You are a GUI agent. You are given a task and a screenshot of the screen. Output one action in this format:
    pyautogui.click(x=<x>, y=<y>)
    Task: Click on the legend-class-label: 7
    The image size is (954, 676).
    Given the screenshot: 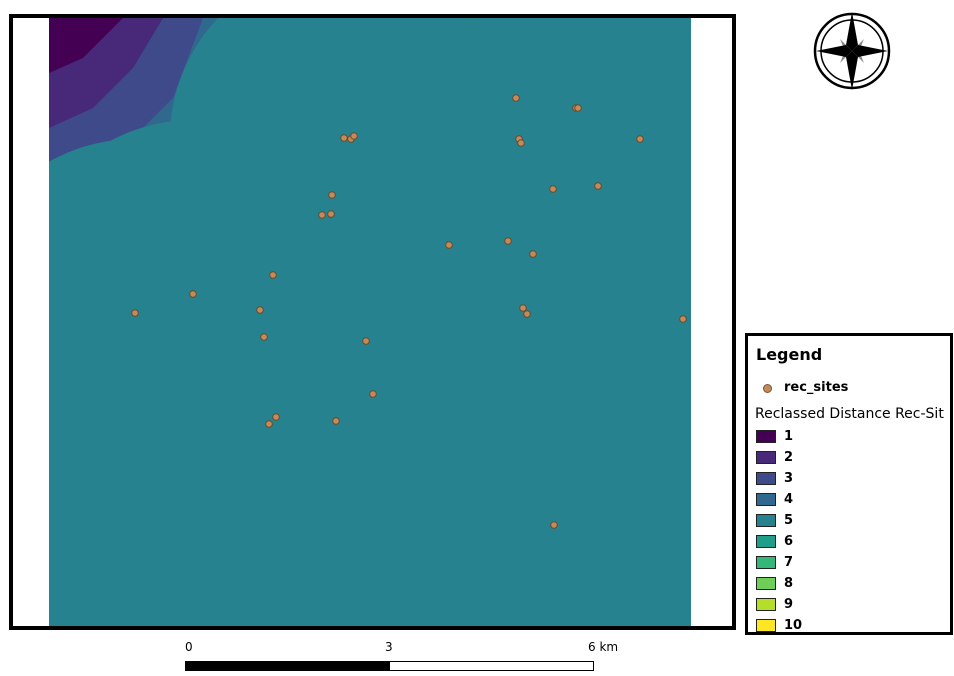 What is the action you would take?
    pyautogui.click(x=789, y=562)
    